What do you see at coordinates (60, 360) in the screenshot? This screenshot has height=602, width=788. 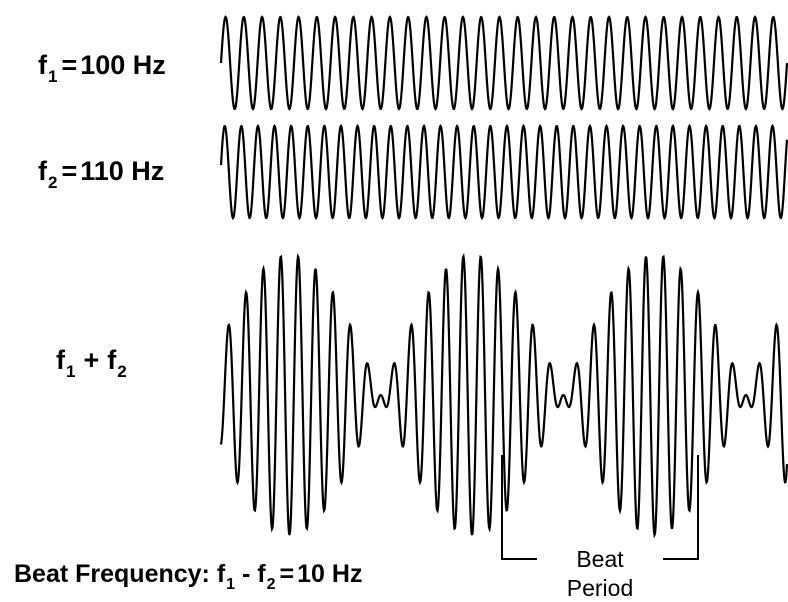 I see `sum-a-symbol: f` at bounding box center [60, 360].